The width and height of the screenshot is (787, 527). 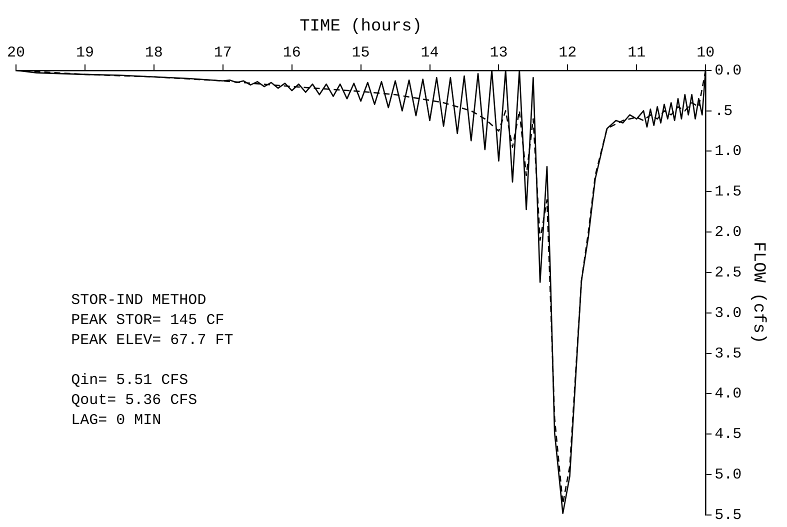 I want to click on y-axis-title: FLOW (cfs), so click(x=758, y=293).